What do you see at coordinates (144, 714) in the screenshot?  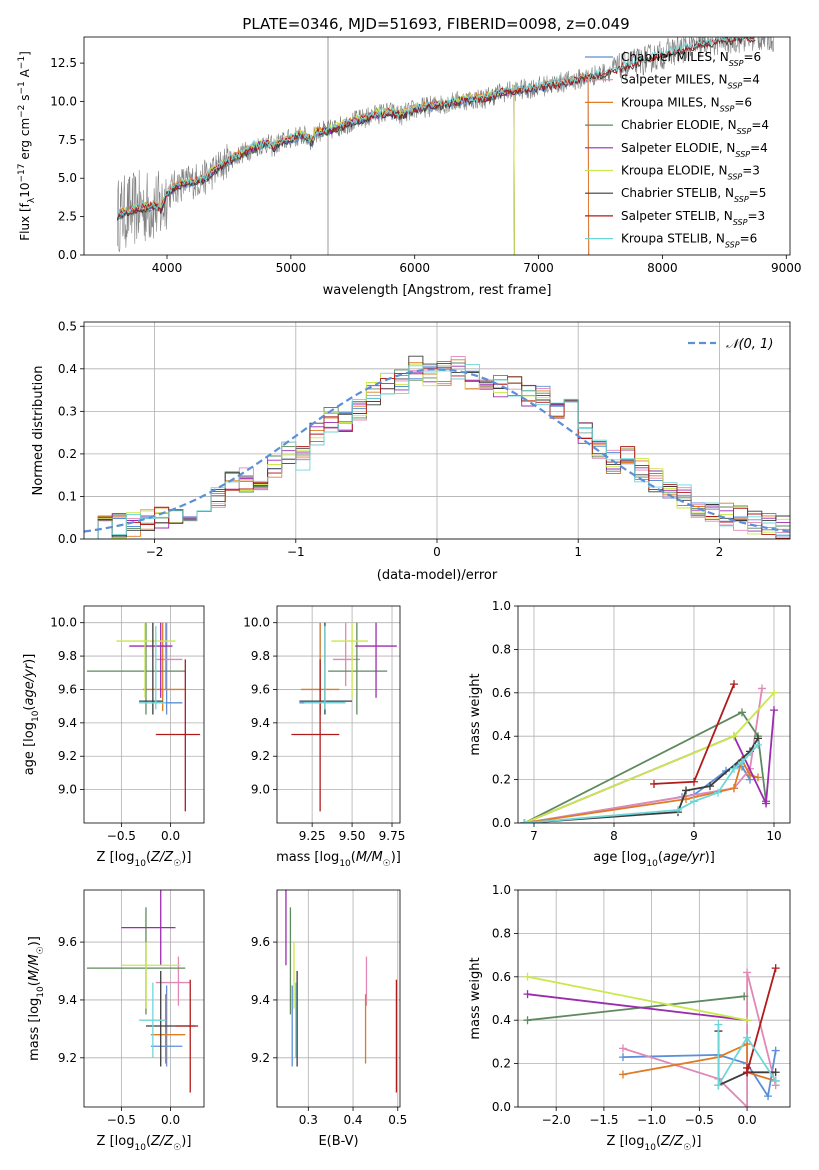 I see `grid` at bounding box center [144, 714].